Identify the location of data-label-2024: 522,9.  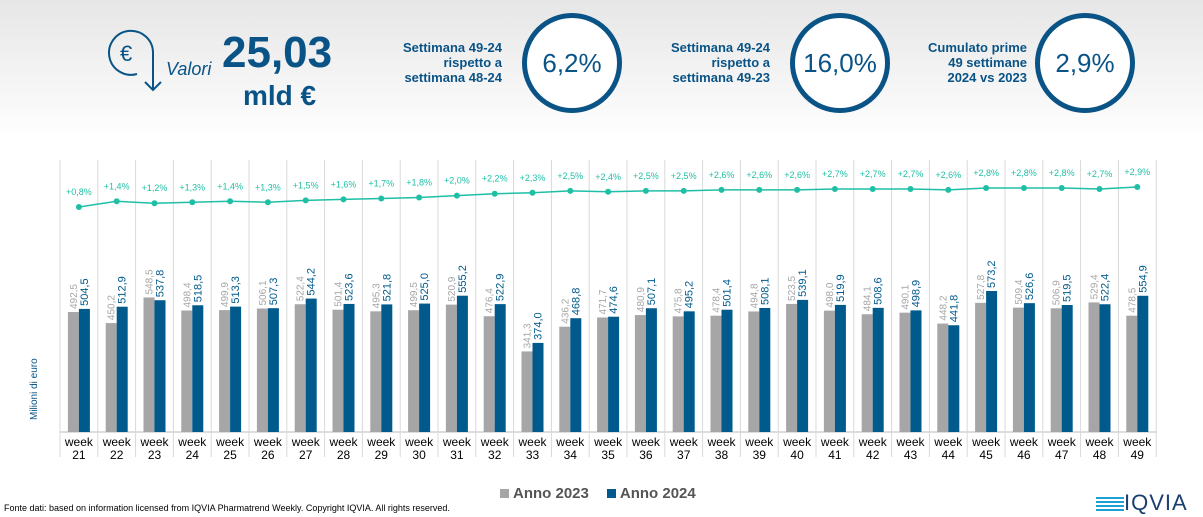
(501, 288).